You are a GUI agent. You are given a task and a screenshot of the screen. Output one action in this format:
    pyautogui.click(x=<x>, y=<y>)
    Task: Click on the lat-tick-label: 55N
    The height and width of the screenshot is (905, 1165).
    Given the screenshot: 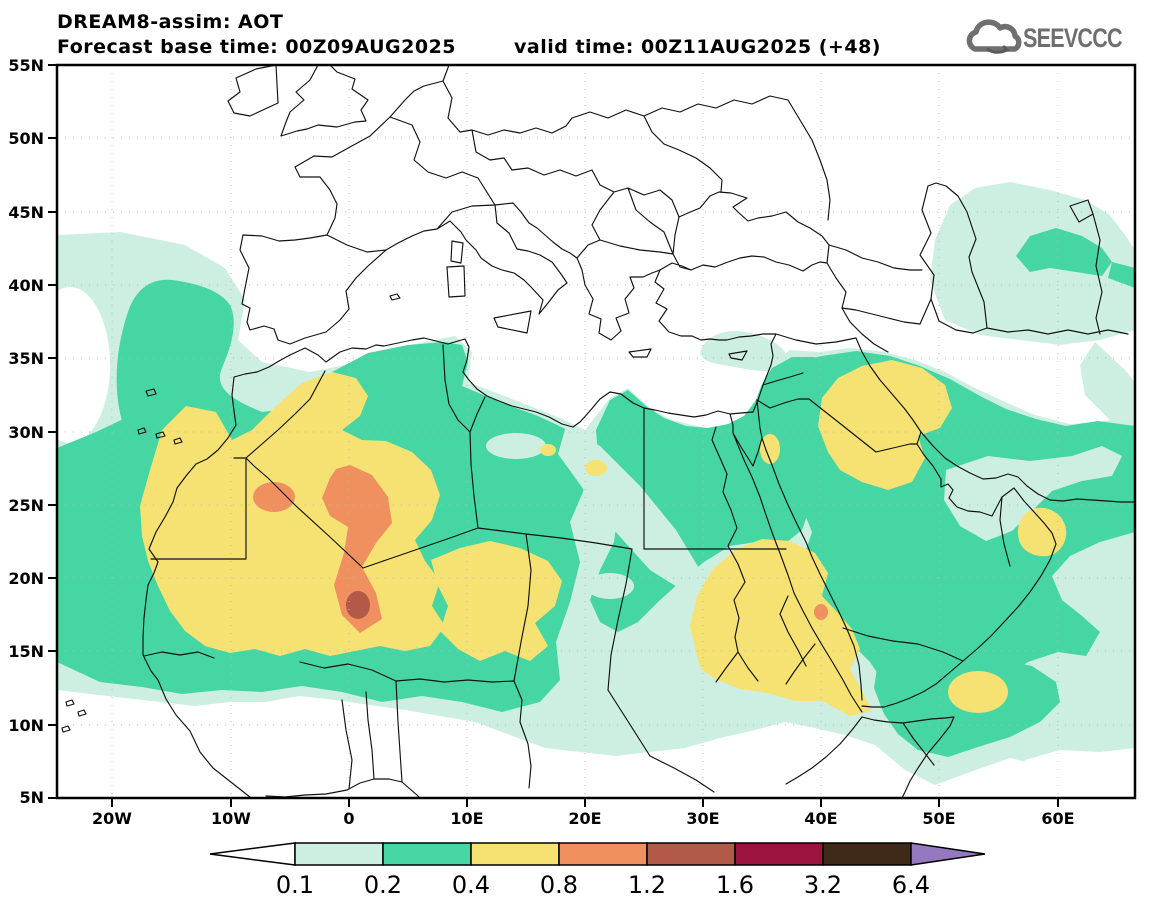 What is the action you would take?
    pyautogui.click(x=26, y=65)
    